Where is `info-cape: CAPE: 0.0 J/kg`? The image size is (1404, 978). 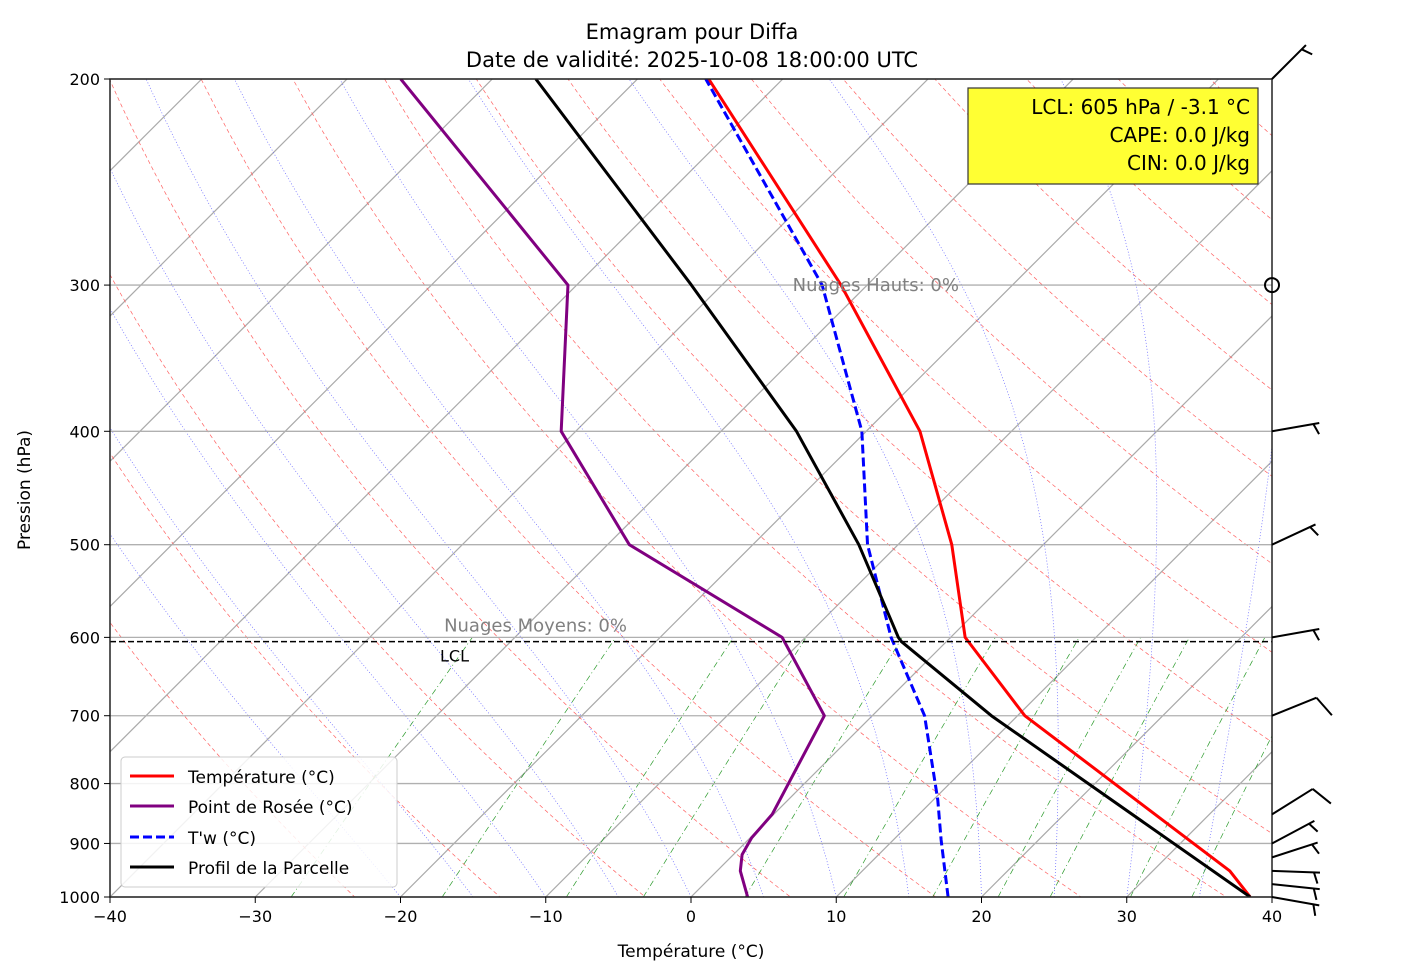 info-cape: CAPE: 0.0 J/kg is located at coordinates (1179, 135).